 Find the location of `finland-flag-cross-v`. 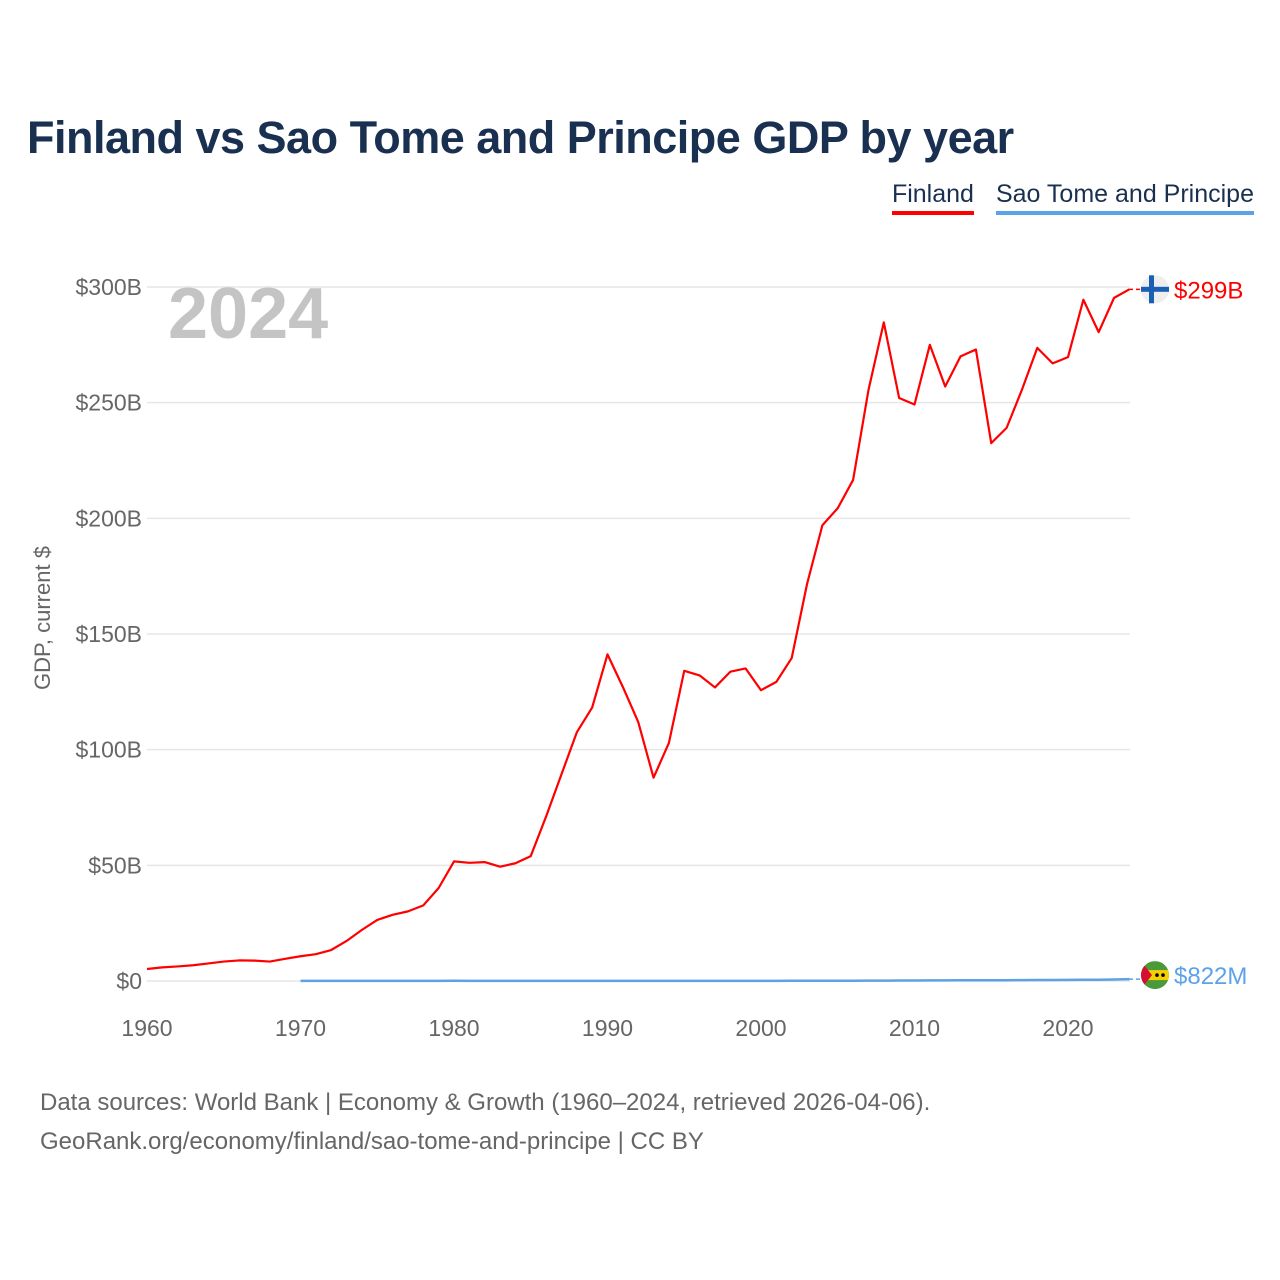

finland-flag-cross-v is located at coordinates (1151, 289).